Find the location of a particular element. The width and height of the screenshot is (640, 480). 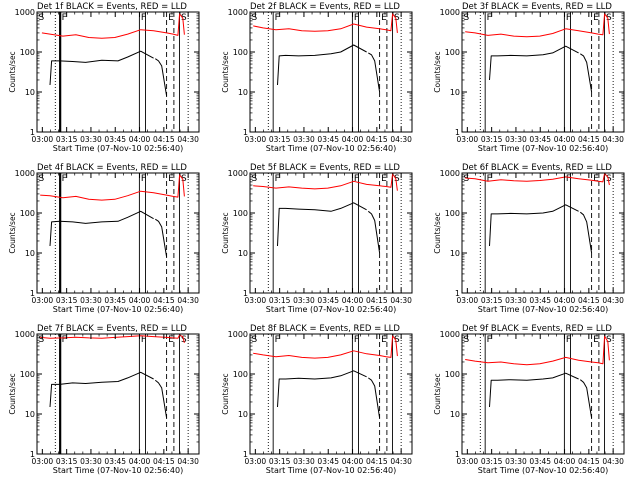

panel-title: Det 5f BLACK = Events, RED = LLD is located at coordinates (325, 168).